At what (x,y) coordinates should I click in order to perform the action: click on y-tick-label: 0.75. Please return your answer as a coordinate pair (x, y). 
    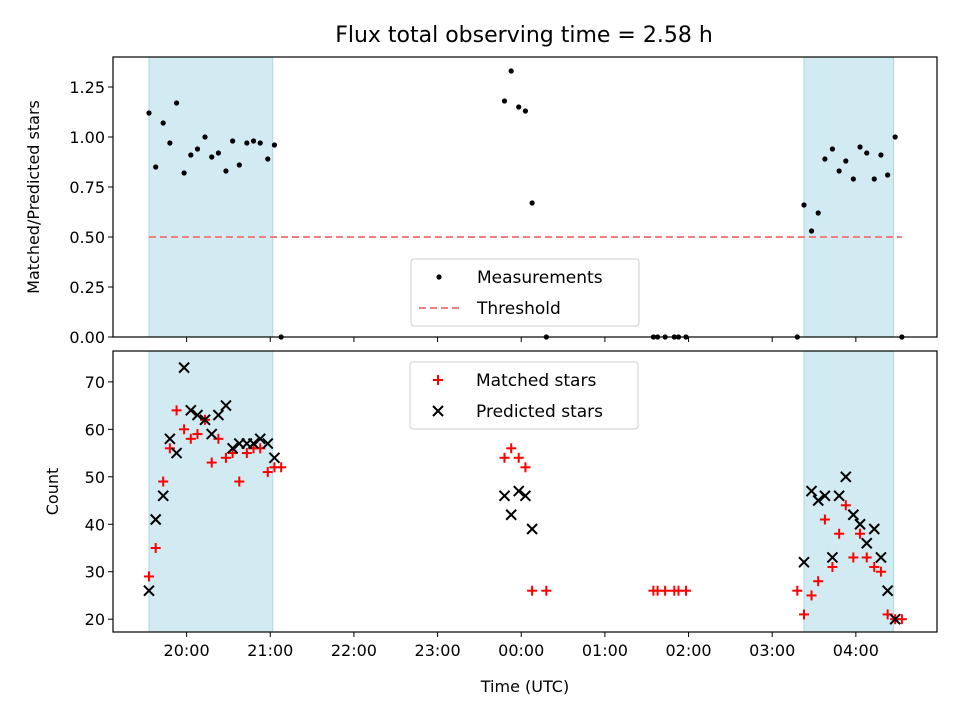
    Looking at the image, I should click on (87, 187).